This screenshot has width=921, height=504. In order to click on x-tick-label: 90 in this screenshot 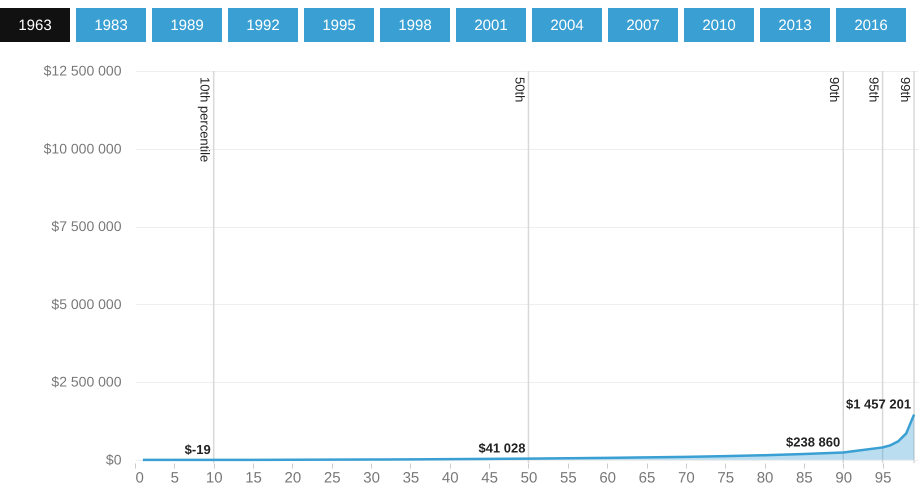, I will do `click(843, 478)`.